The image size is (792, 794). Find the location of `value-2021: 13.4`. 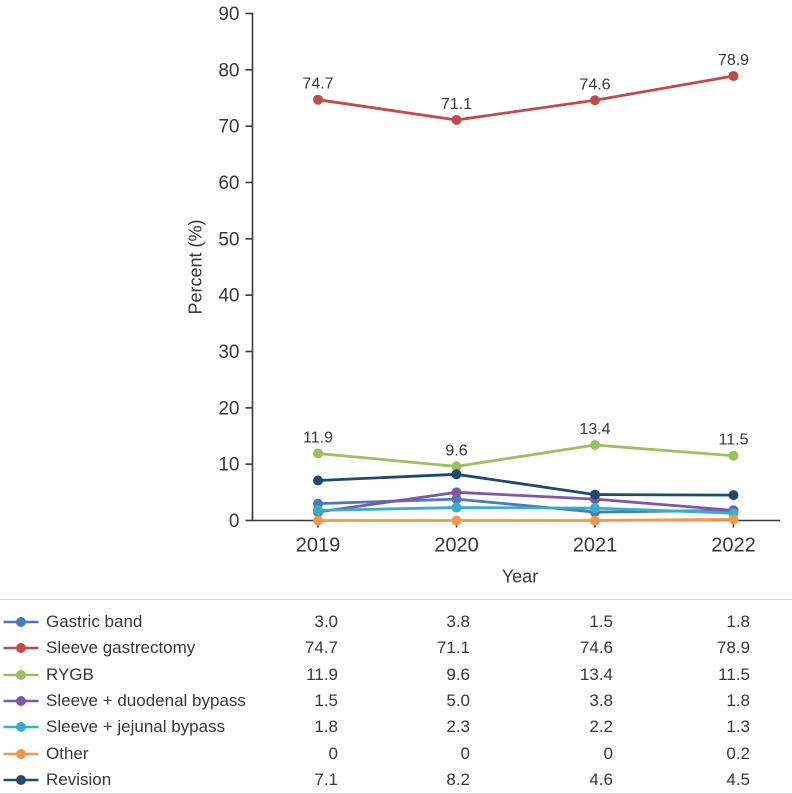

value-2021: 13.4 is located at coordinates (596, 674).